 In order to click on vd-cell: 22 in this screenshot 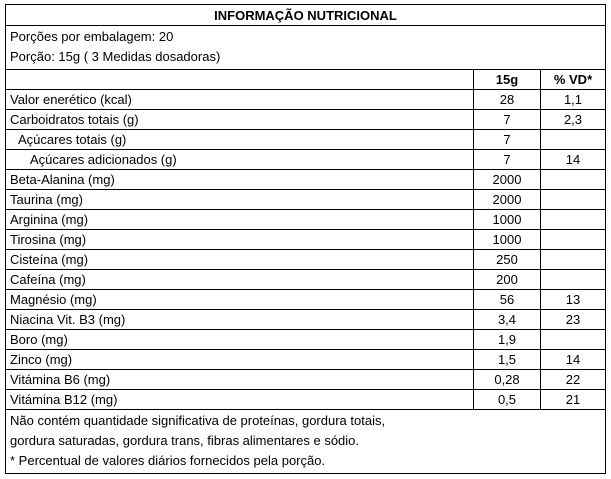, I will do `click(573, 379)`.